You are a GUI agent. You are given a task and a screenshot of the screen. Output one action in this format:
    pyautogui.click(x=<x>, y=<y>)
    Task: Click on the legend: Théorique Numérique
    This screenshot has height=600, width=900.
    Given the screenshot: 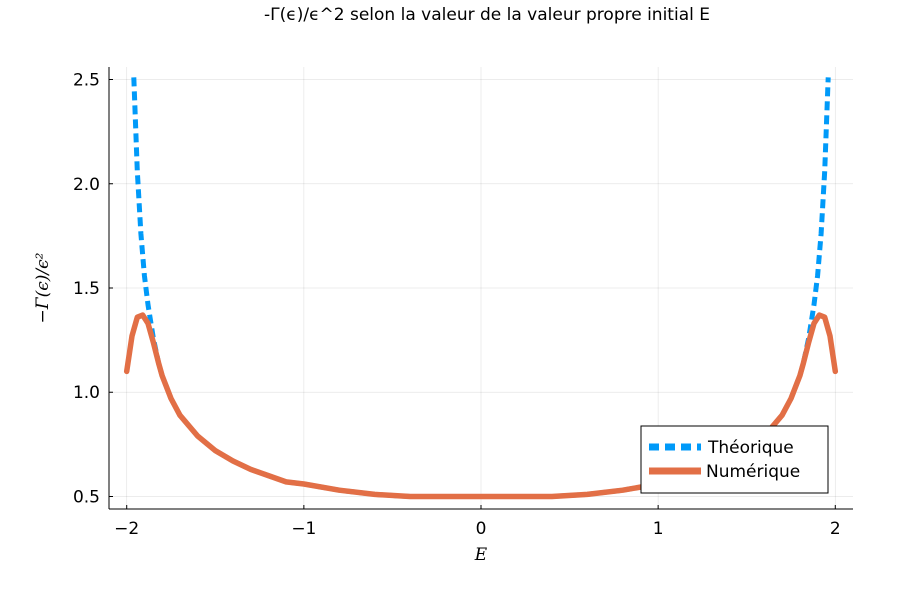 What is the action you would take?
    pyautogui.click(x=734, y=459)
    